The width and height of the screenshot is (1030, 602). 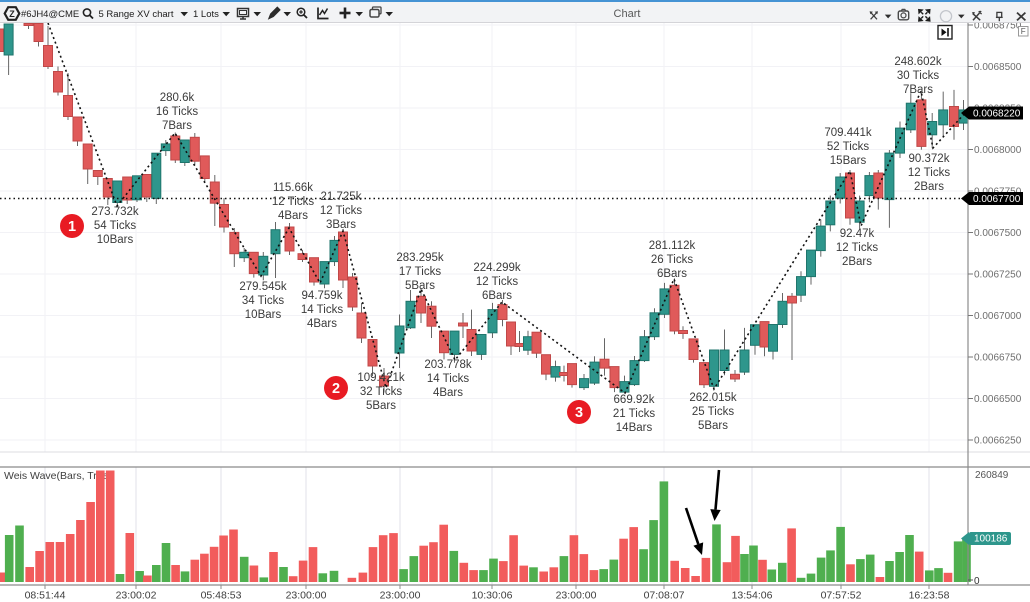 I want to click on svg-text: 1 Lots, so click(x=206, y=14).